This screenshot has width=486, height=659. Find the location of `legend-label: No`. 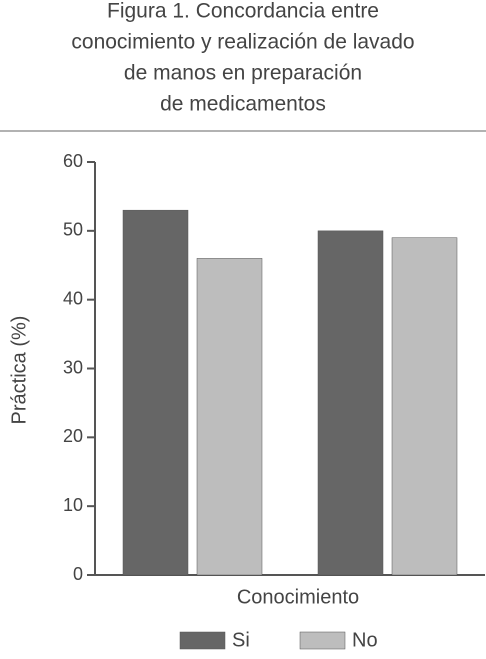

legend-label: No is located at coordinates (365, 640).